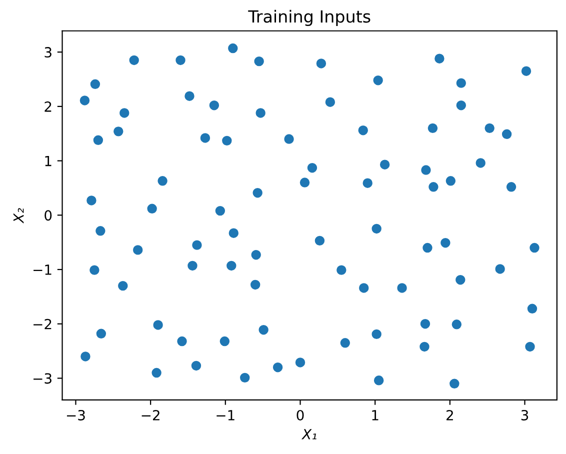 The image size is (566, 454). Describe the element at coordinates (308, 434) in the screenshot. I see `x-axis-title: X₁` at that location.